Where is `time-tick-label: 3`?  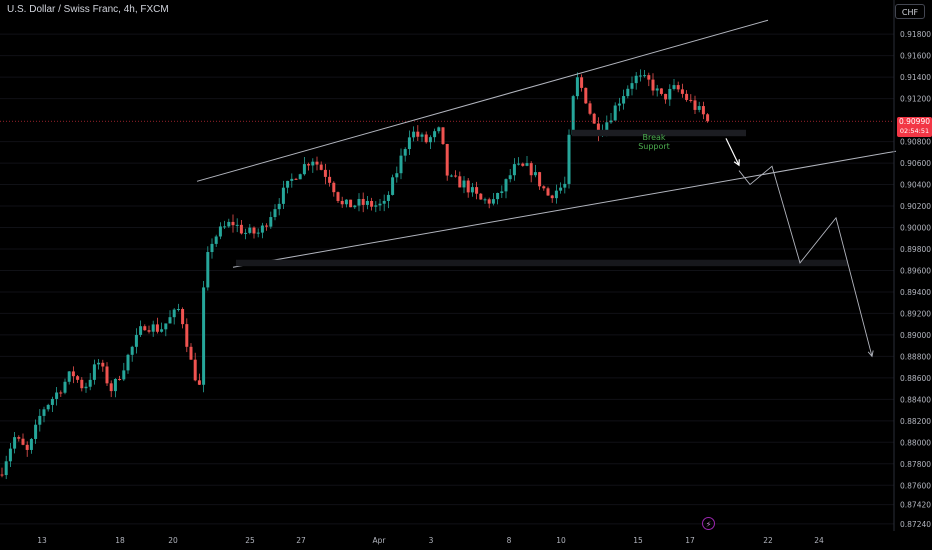
time-tick-label: 3 is located at coordinates (431, 540).